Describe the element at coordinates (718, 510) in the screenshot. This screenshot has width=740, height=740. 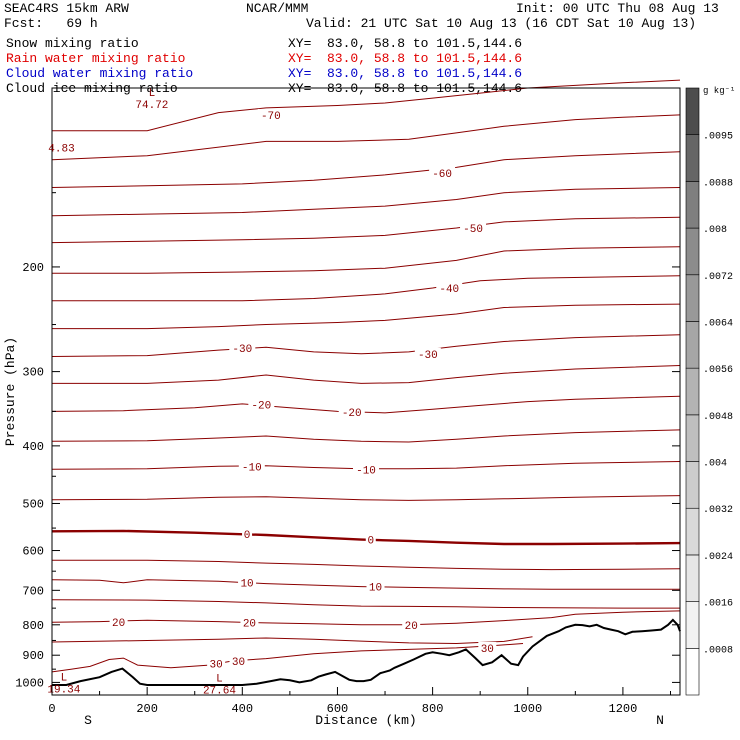
I see `colorbar-level-label: .0032` at that location.